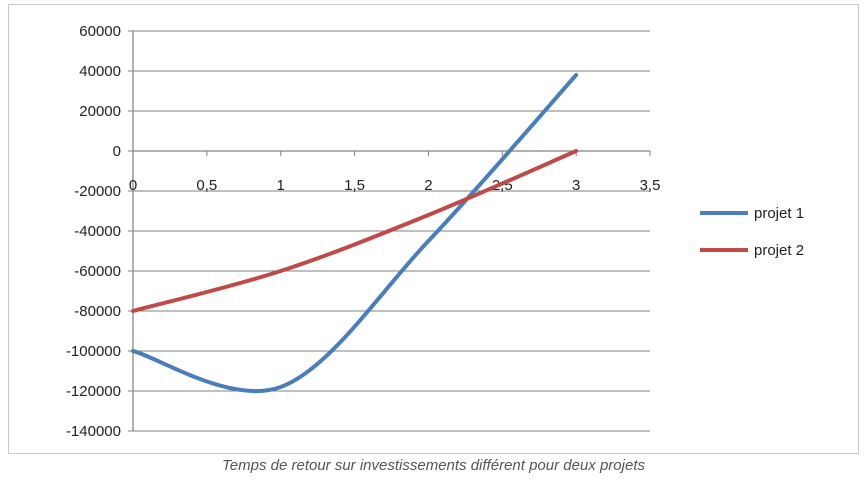 The width and height of the screenshot is (867, 481). I want to click on y-tick-label: -60000, so click(97, 271).